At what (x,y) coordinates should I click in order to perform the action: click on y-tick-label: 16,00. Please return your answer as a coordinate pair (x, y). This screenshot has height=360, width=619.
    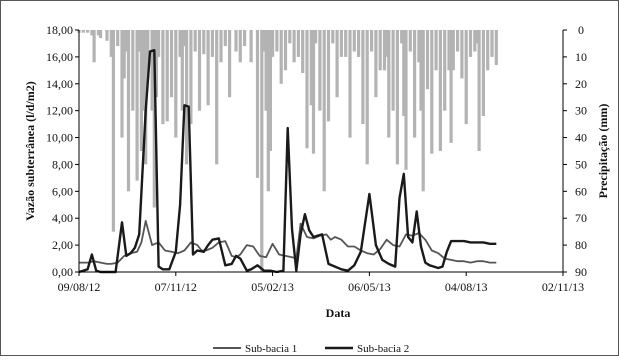
    Looking at the image, I should click on (59, 57).